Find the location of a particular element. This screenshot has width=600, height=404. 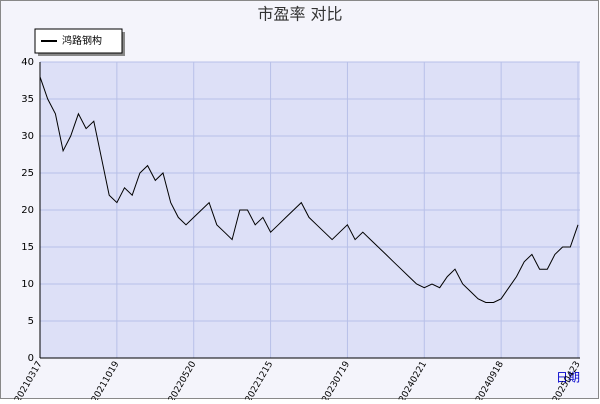

legend-label: 鸿路钢构 is located at coordinates (82, 40).